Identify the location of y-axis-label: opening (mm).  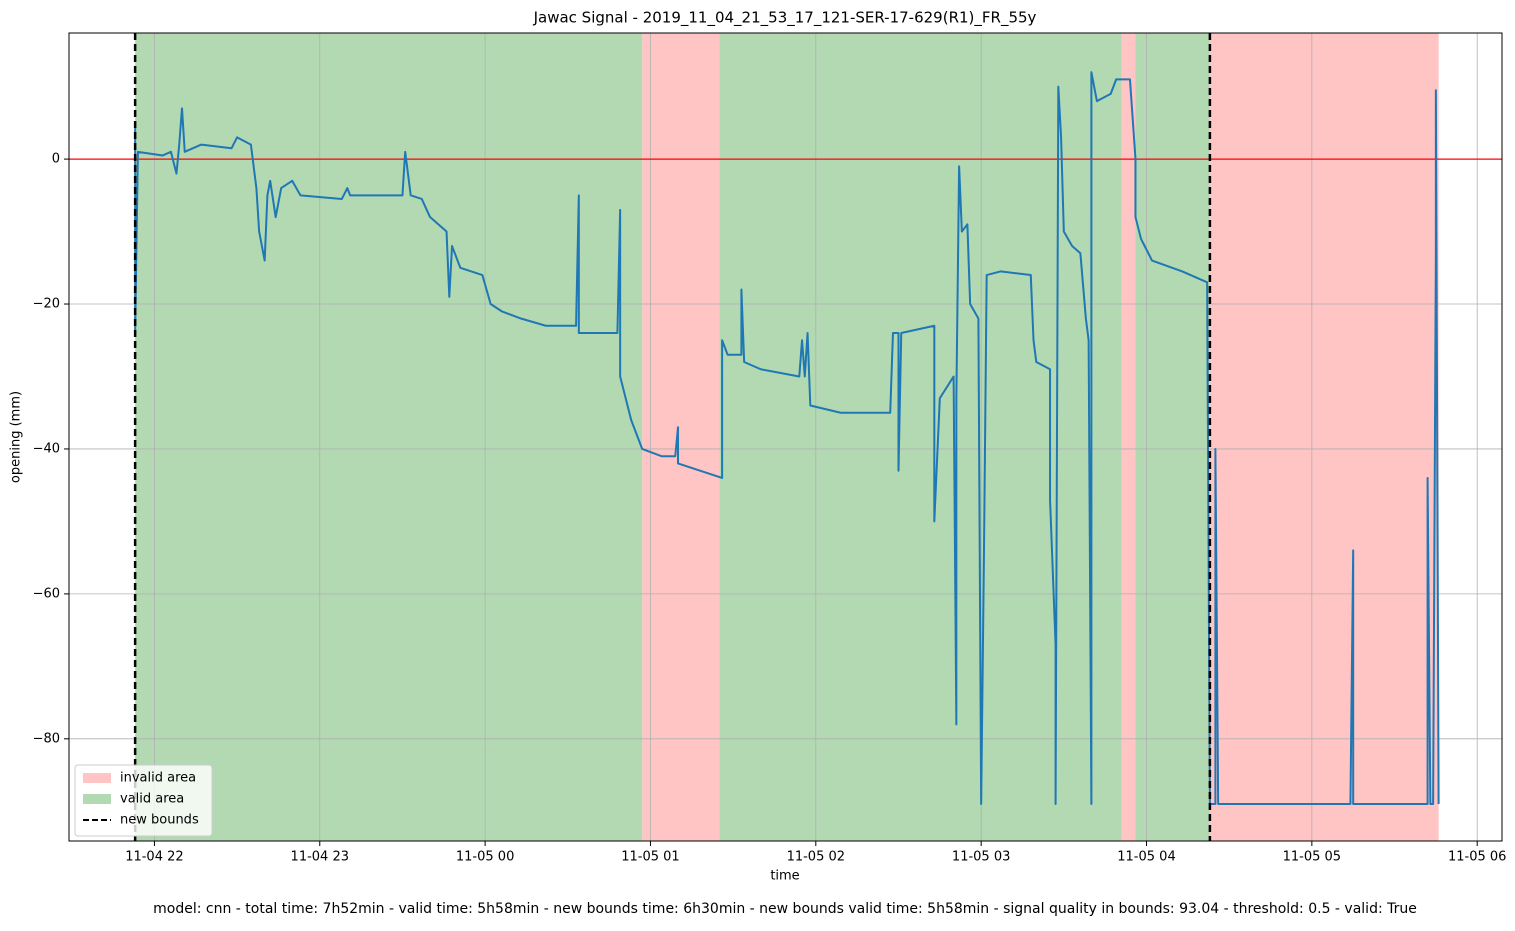
(16, 437).